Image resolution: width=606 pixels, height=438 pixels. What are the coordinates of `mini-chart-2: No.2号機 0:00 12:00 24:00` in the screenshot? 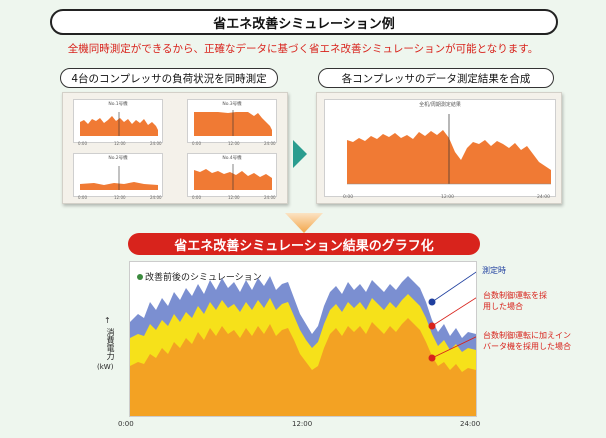 It's located at (118, 176).